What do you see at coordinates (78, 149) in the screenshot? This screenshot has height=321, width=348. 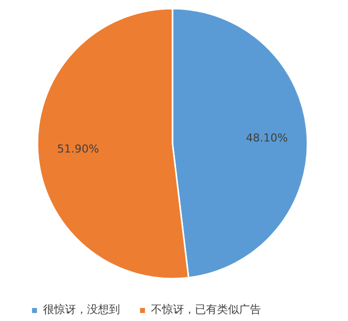 I see `data-label: 51.90%` at bounding box center [78, 149].